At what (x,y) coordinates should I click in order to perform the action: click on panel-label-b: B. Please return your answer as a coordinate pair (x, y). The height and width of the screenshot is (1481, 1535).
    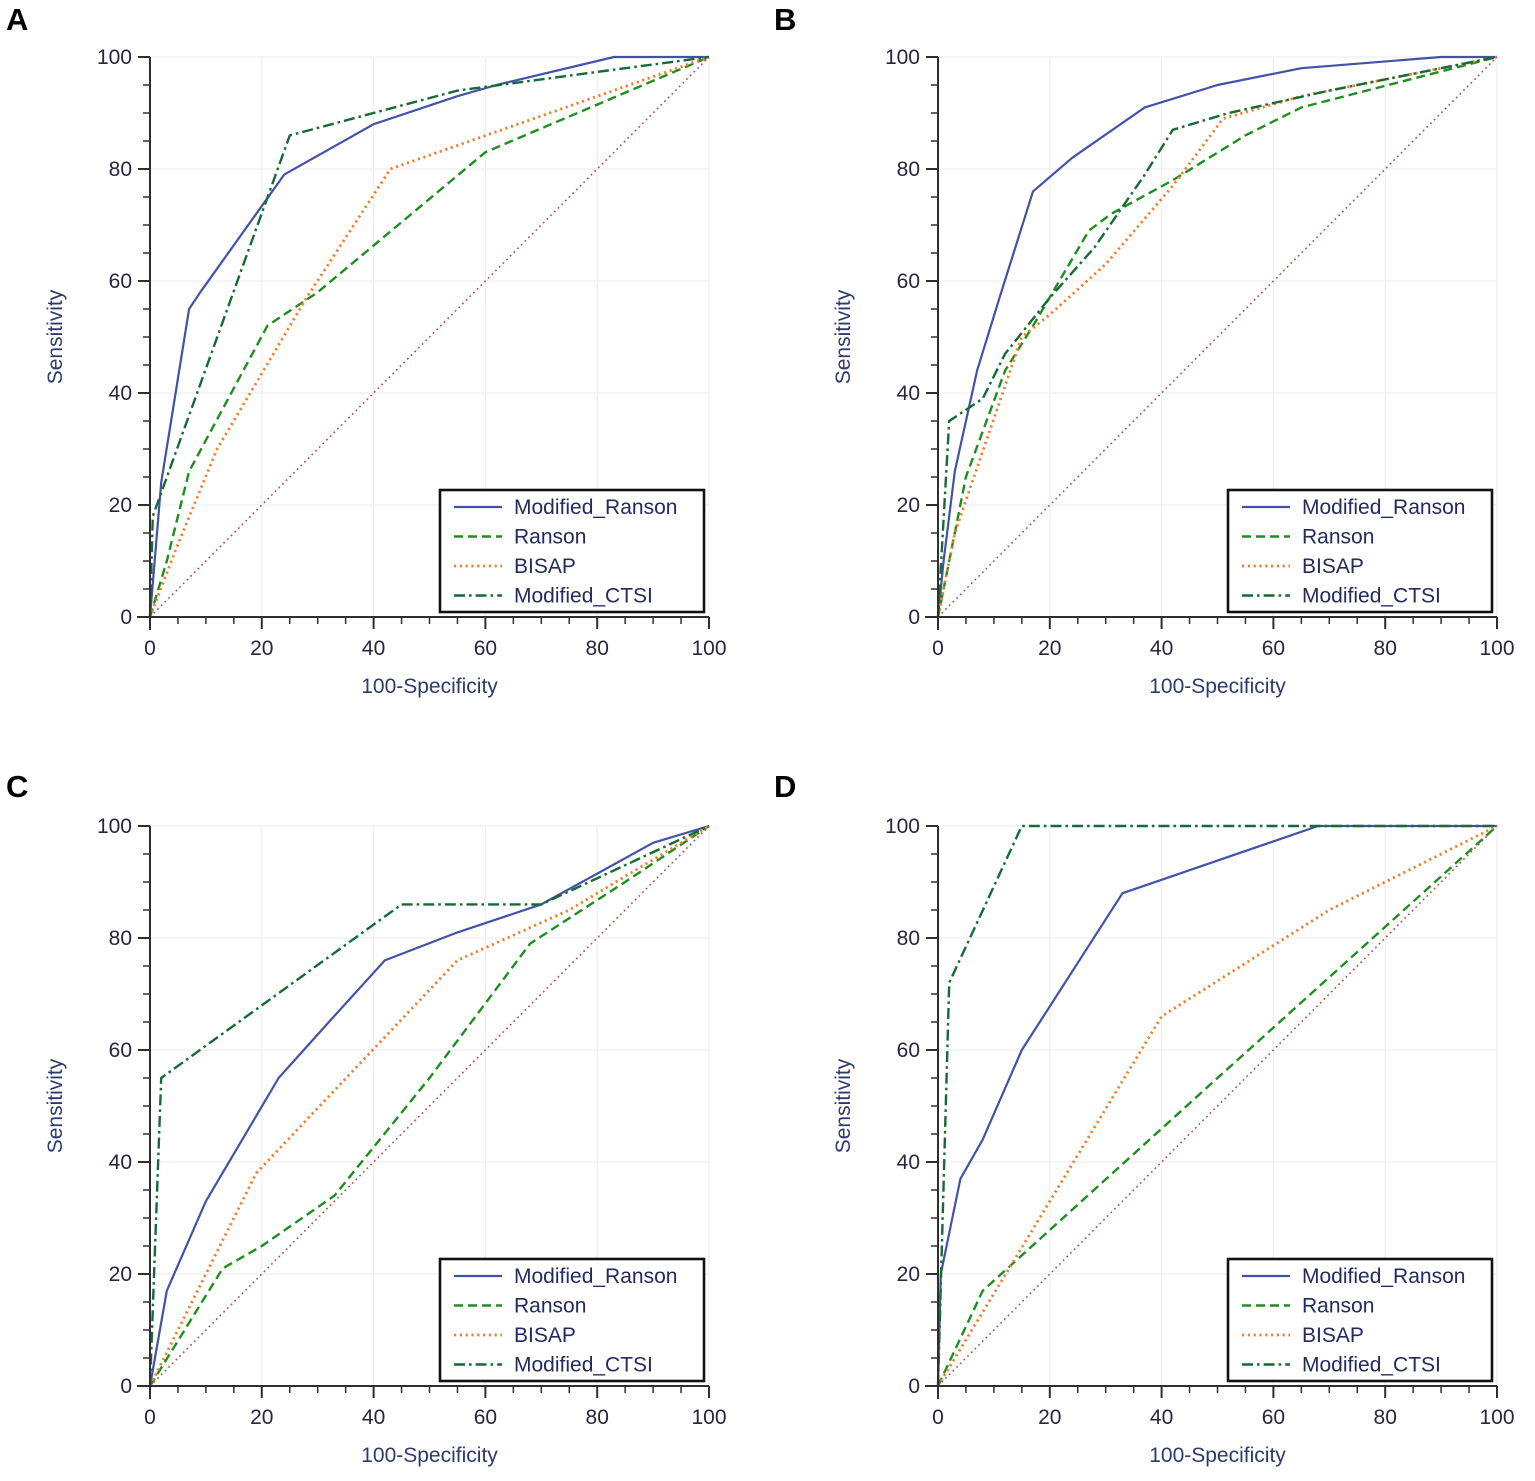
    Looking at the image, I should click on (786, 19).